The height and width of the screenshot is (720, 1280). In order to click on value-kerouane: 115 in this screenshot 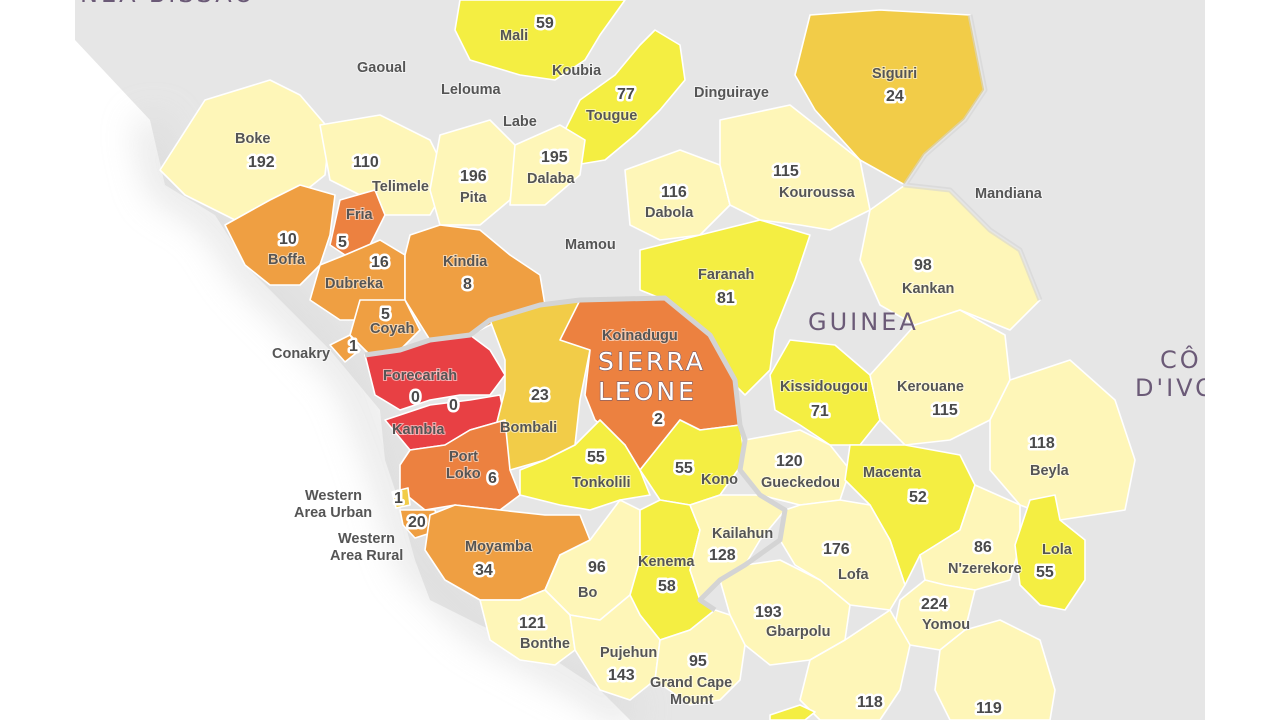, I will do `click(945, 410)`.